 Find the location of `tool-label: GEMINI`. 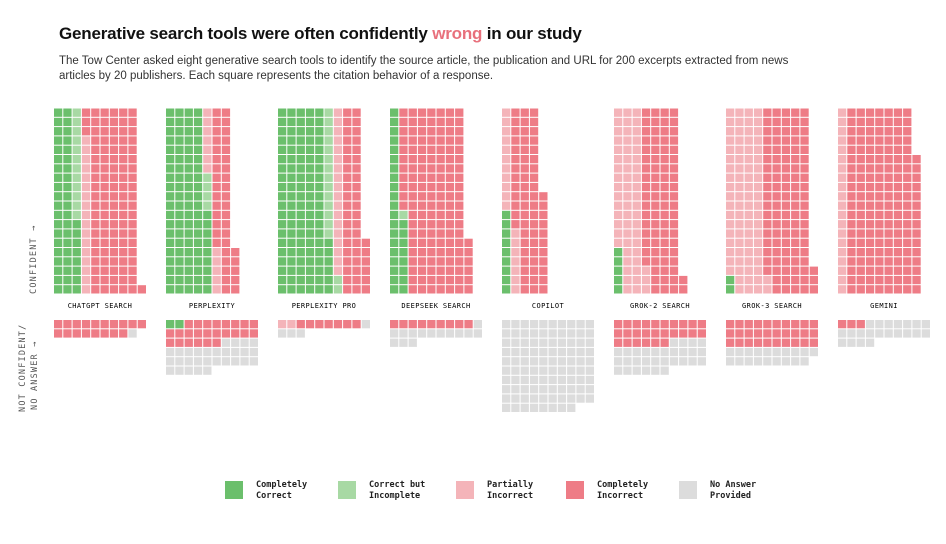

tool-label: GEMINI is located at coordinates (884, 306).